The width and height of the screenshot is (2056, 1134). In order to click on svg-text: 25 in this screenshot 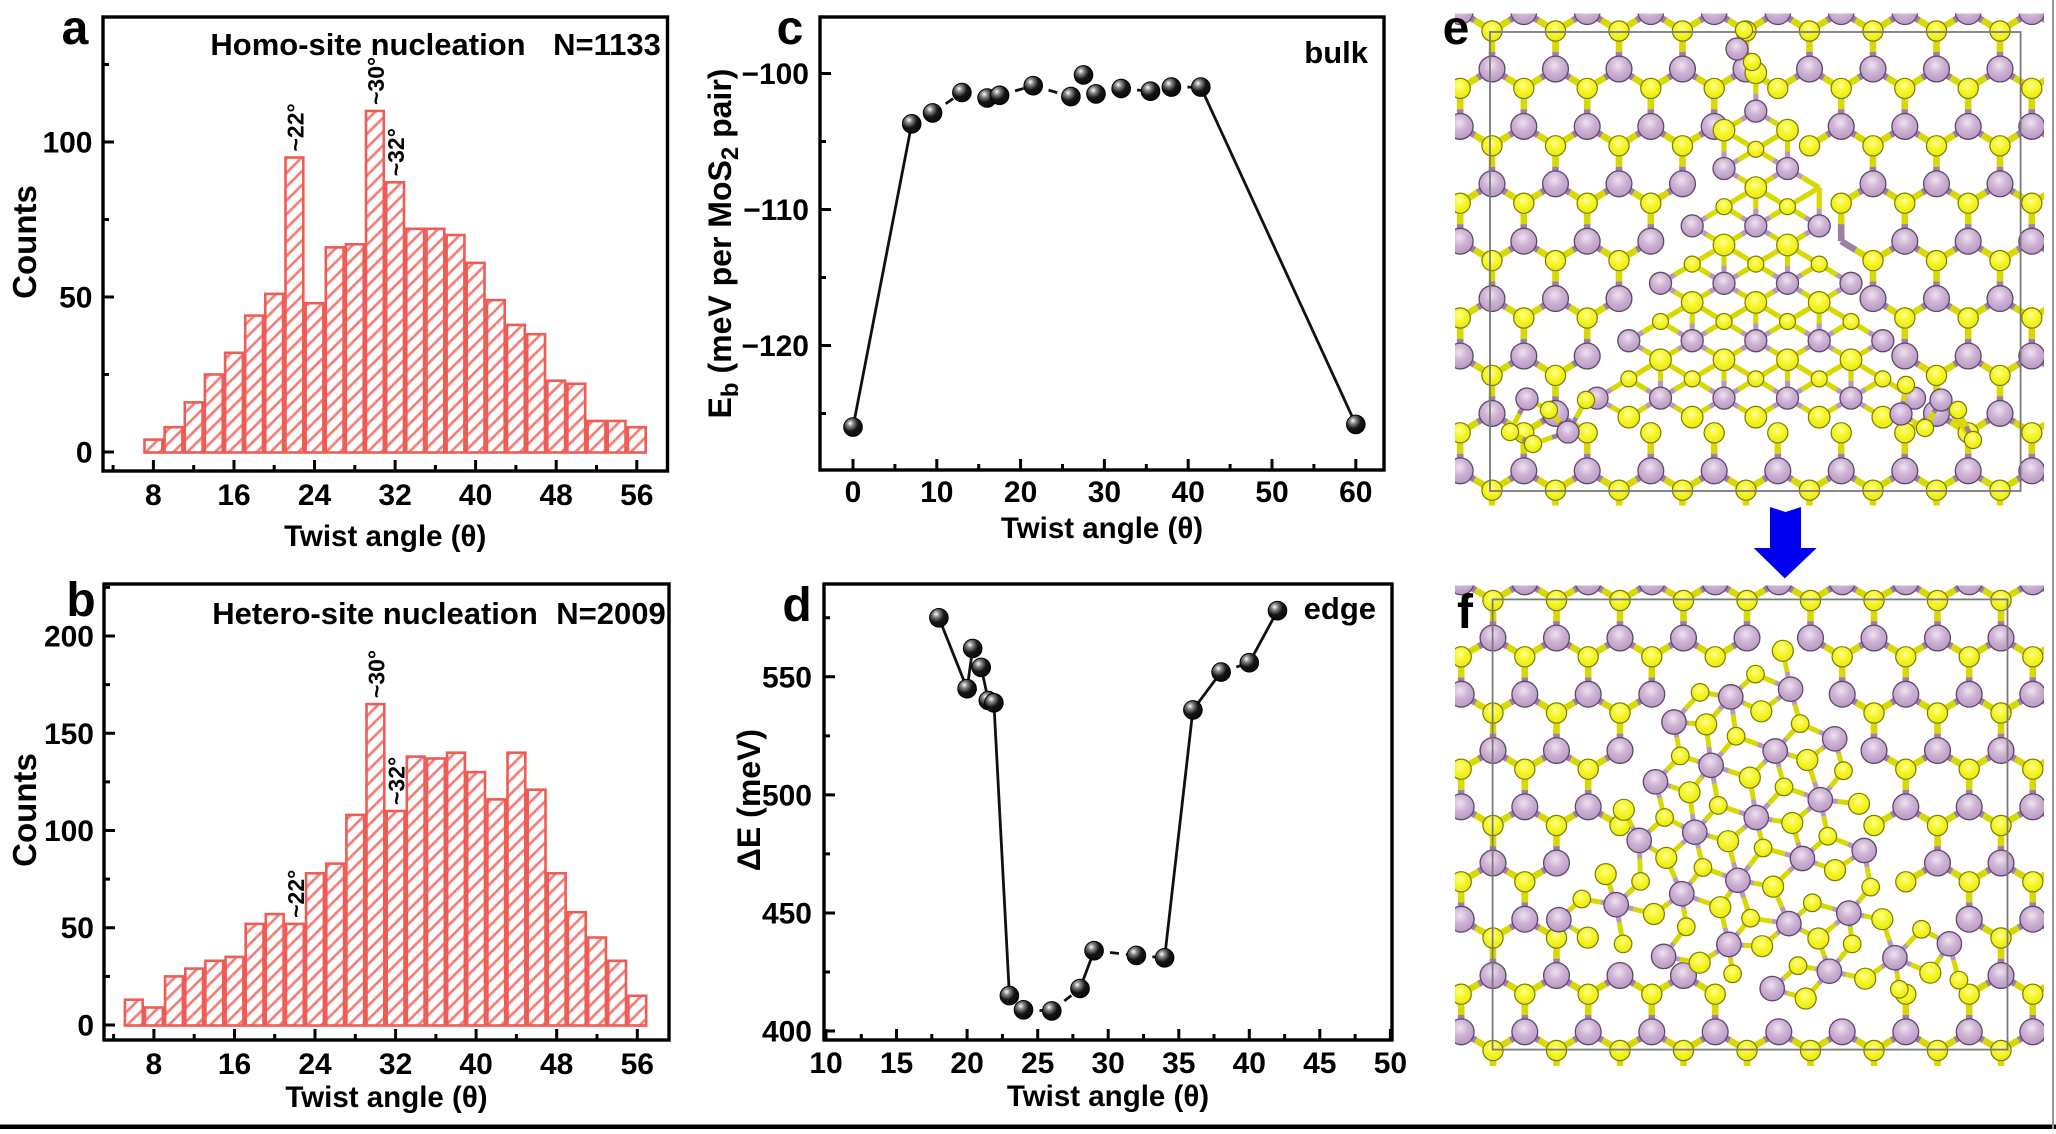, I will do `click(1037, 1063)`.